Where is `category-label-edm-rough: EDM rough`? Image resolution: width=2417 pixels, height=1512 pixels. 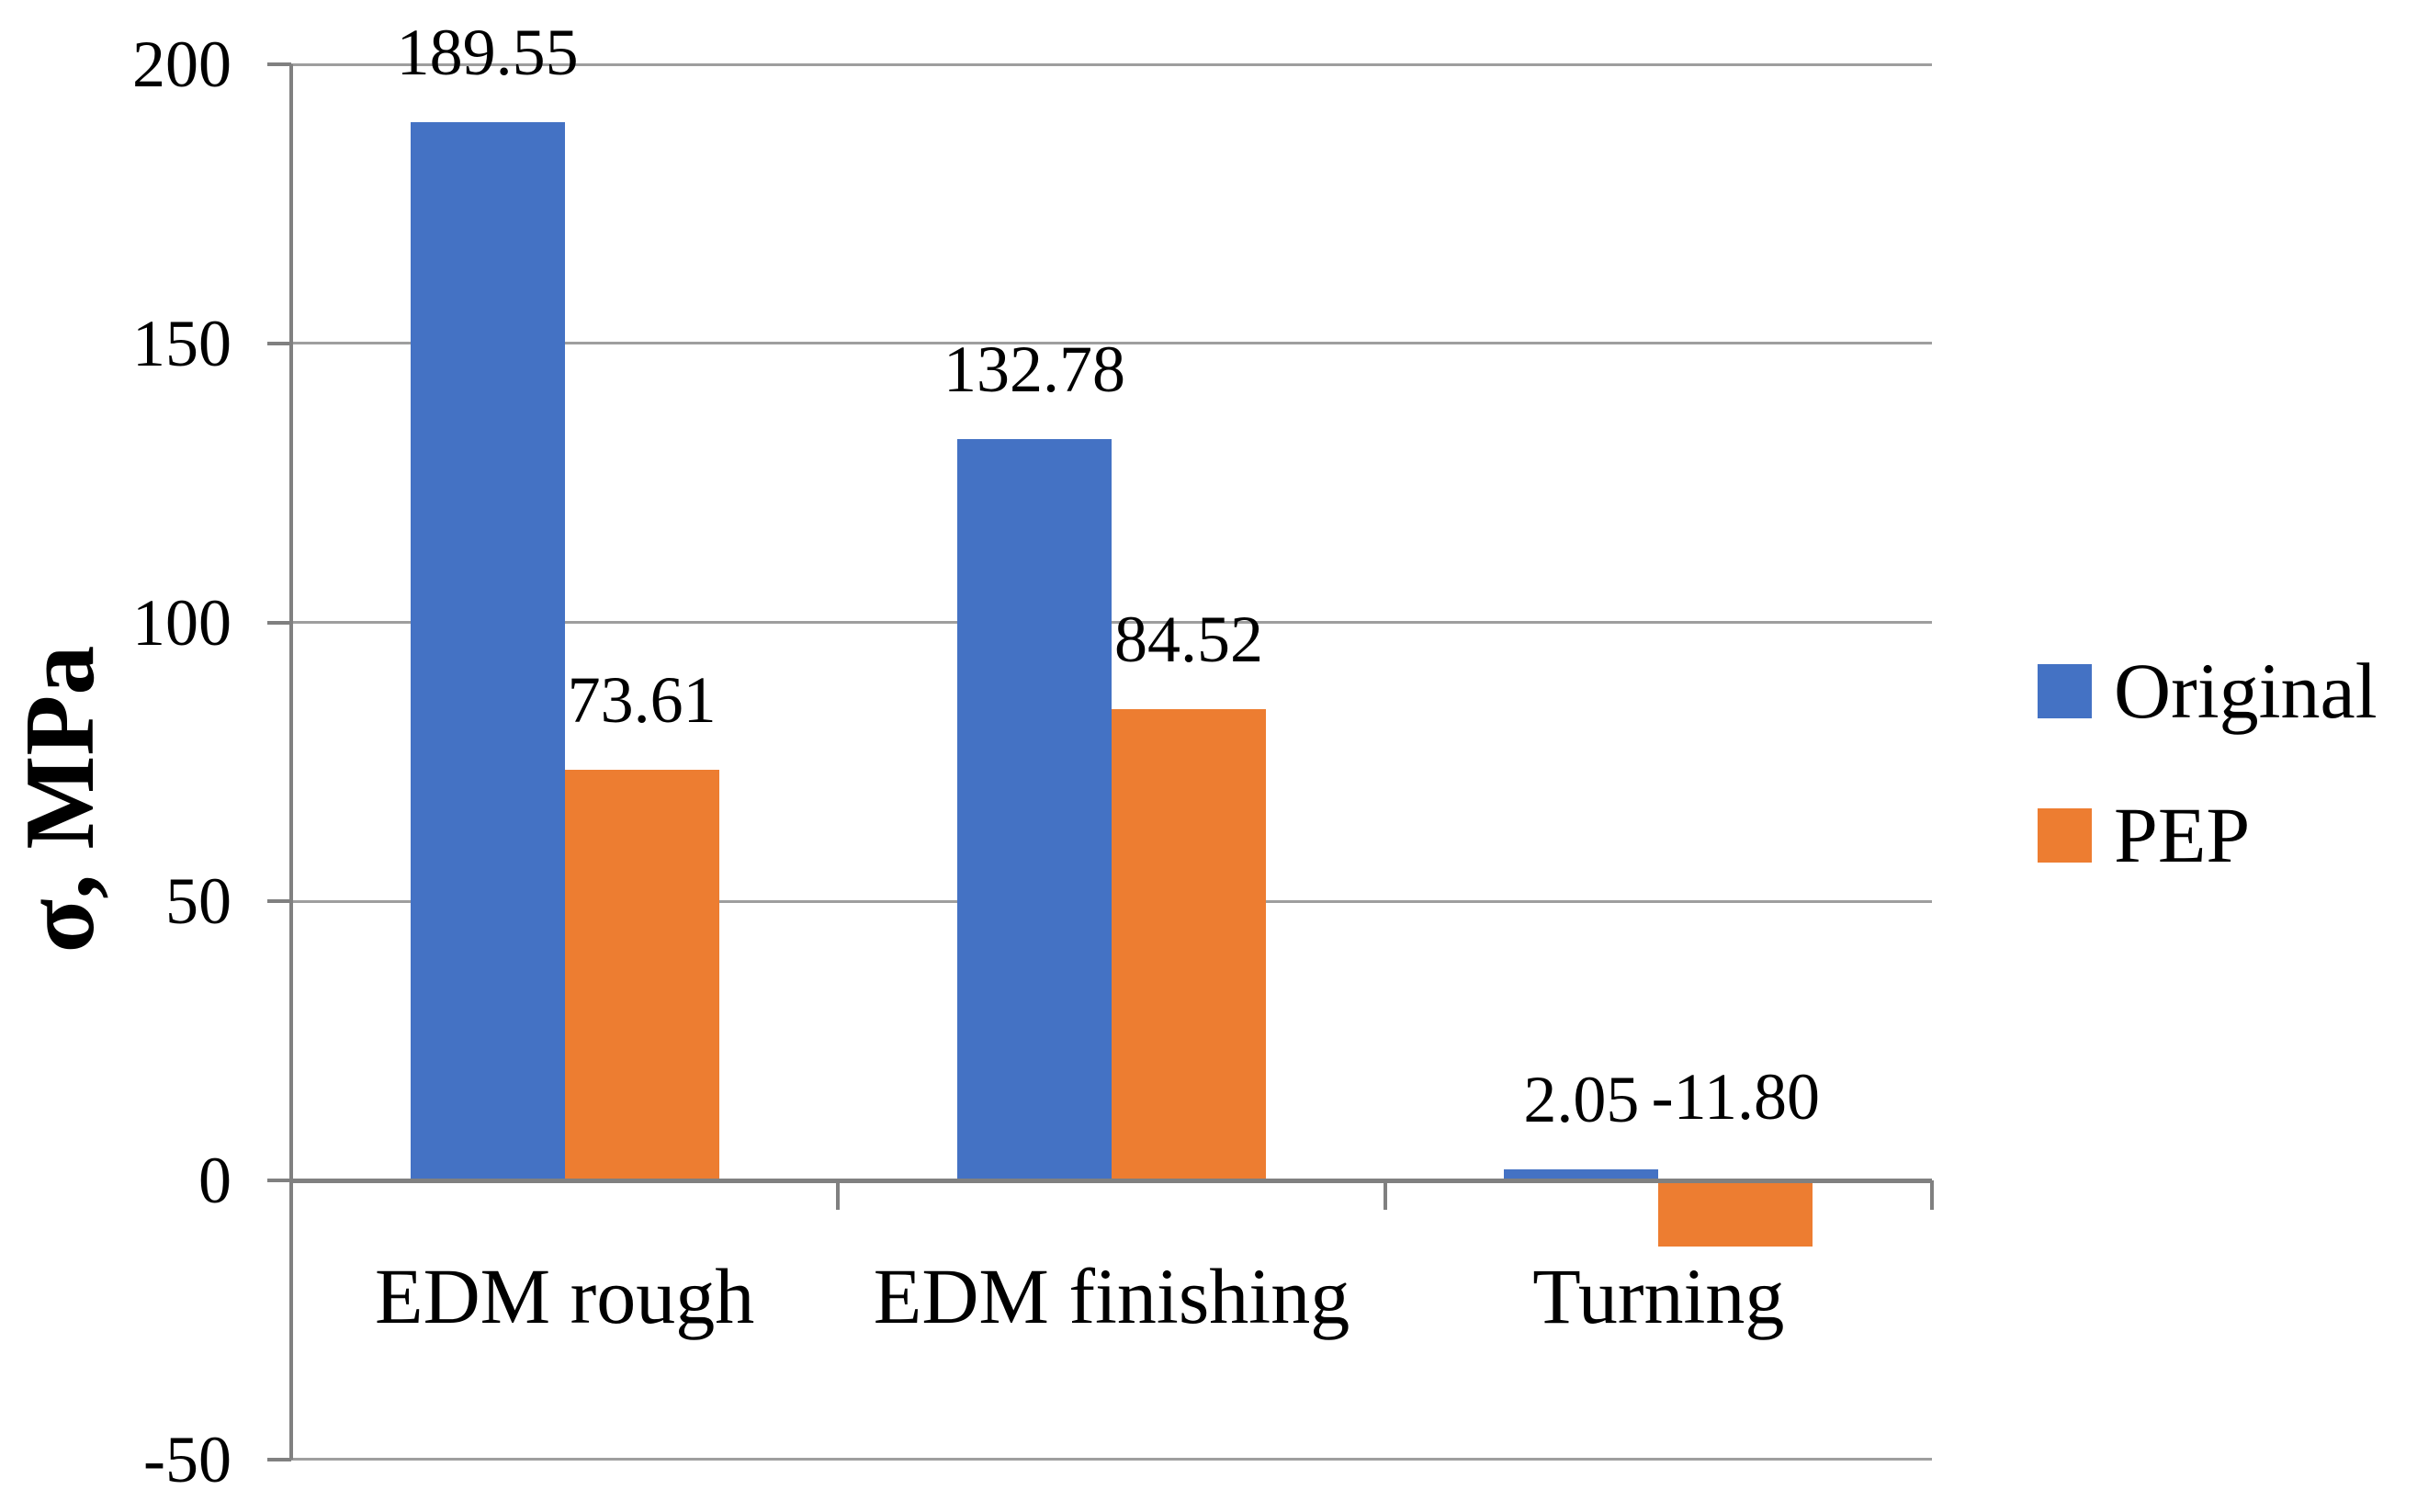
category-label-edm-rough: EDM rough is located at coordinates (565, 1296).